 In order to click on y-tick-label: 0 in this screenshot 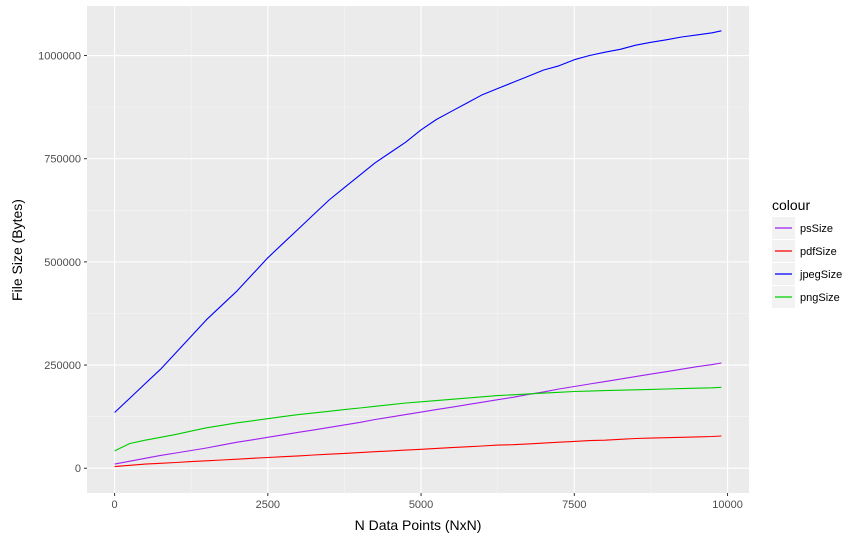, I will do `click(78, 469)`.